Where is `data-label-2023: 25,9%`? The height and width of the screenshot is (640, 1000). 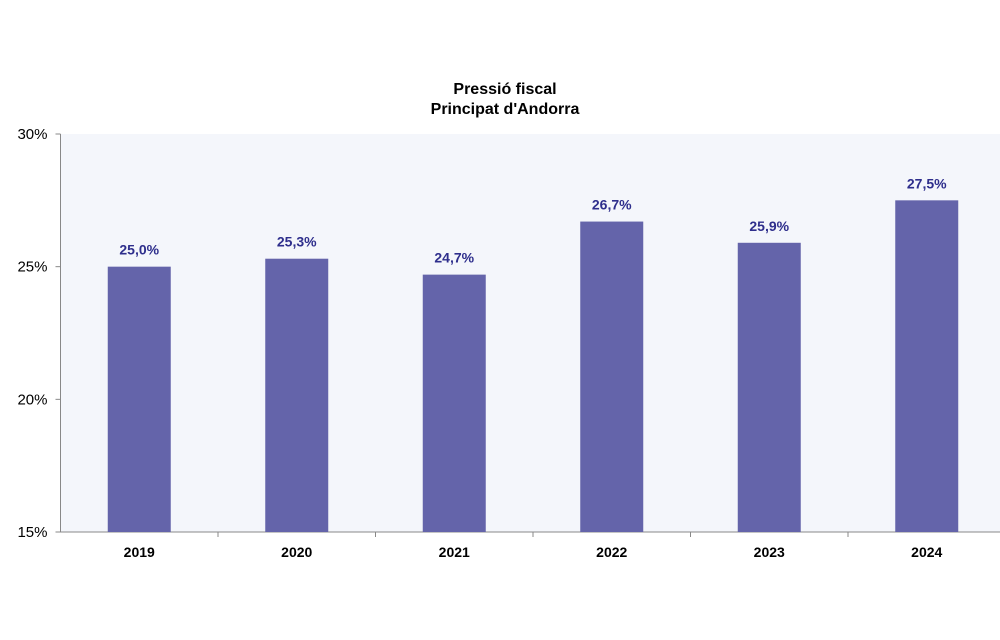 data-label-2023: 25,9% is located at coordinates (769, 226).